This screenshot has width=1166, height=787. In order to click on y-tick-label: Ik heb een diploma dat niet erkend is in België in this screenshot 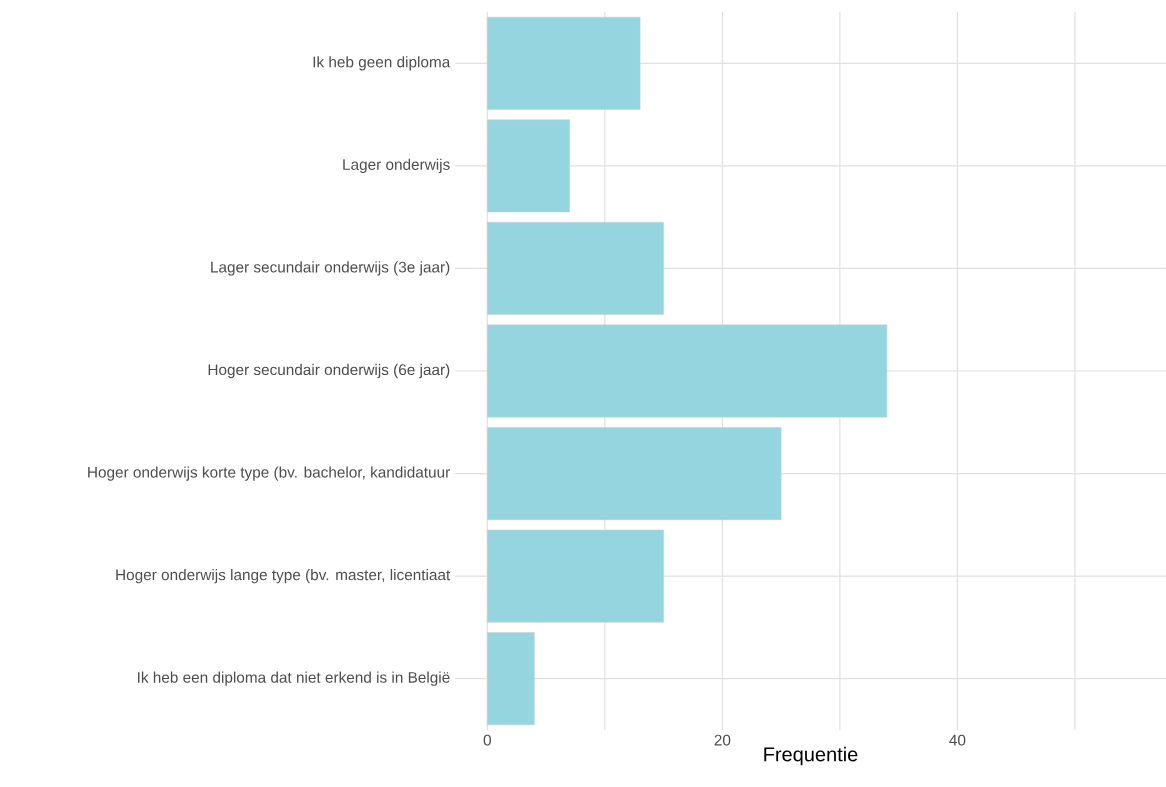, I will do `click(294, 678)`.